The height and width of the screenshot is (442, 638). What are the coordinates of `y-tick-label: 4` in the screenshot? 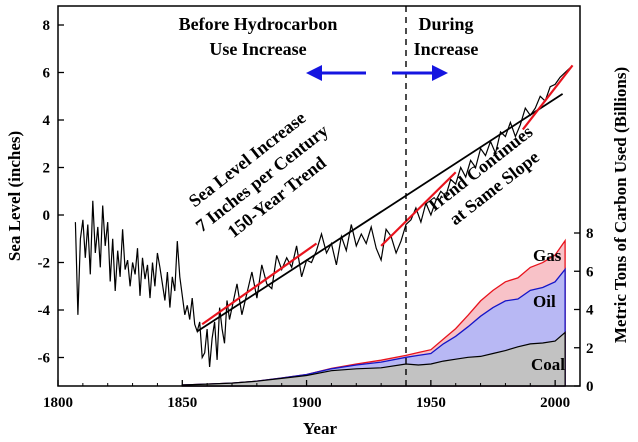 It's located at (47, 121).